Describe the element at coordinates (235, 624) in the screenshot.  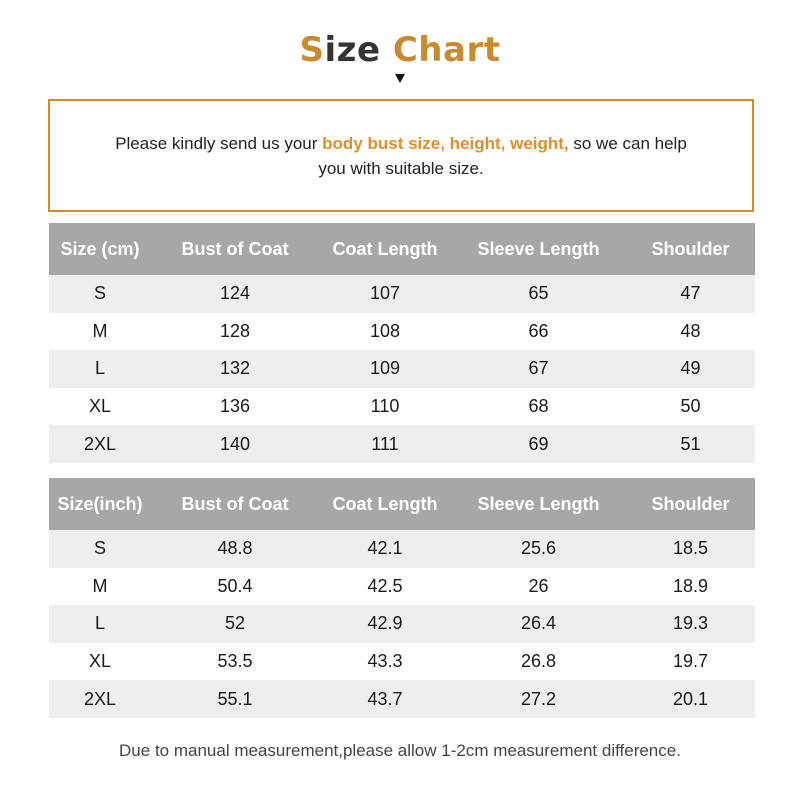
I see `table-cell: 52` at that location.